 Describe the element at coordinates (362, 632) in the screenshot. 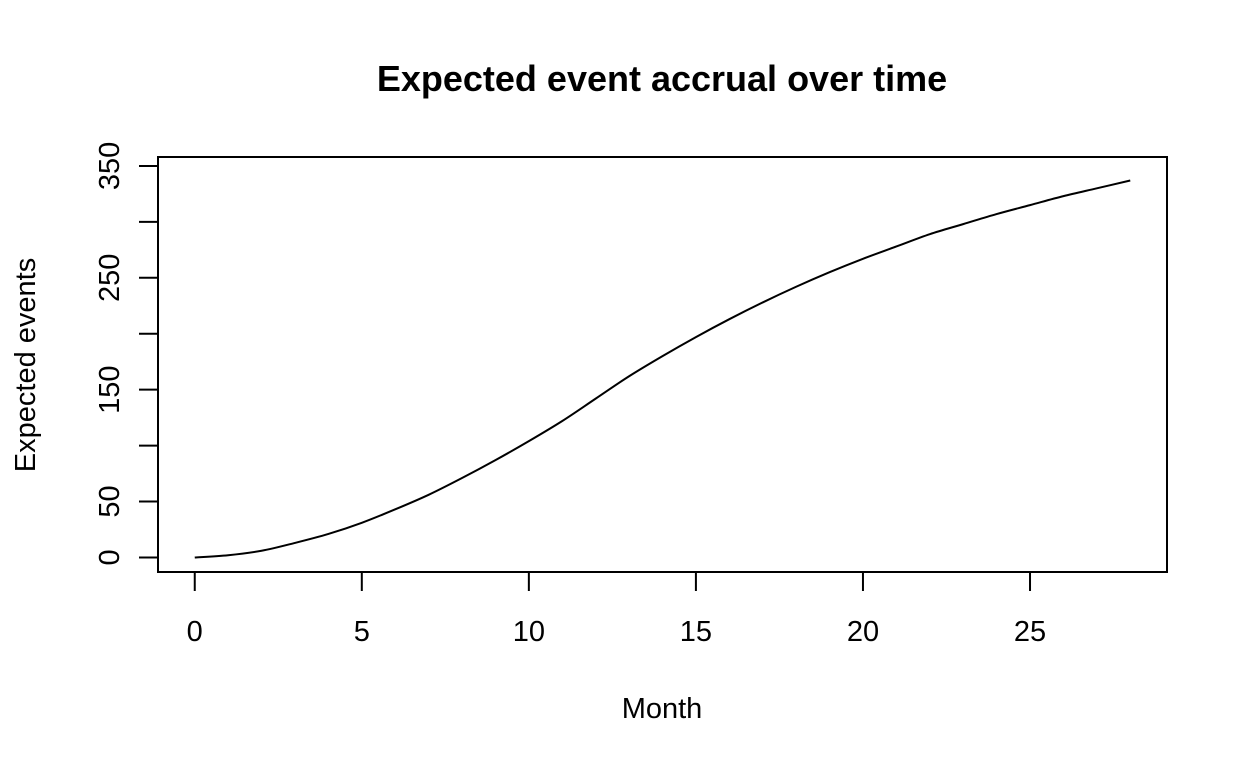

I see `x-tick-label: 5` at that location.